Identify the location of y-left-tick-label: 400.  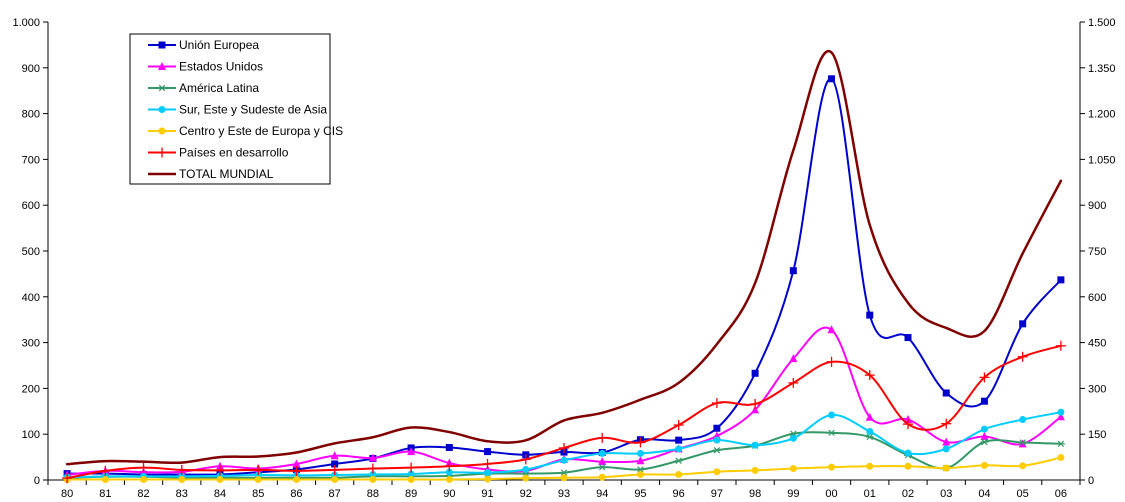
(31, 298).